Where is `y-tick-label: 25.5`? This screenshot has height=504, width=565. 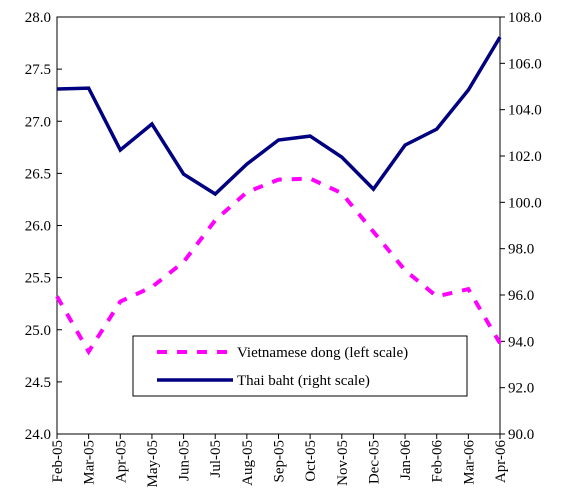
y-tick-label: 25.5 is located at coordinates (38, 279).